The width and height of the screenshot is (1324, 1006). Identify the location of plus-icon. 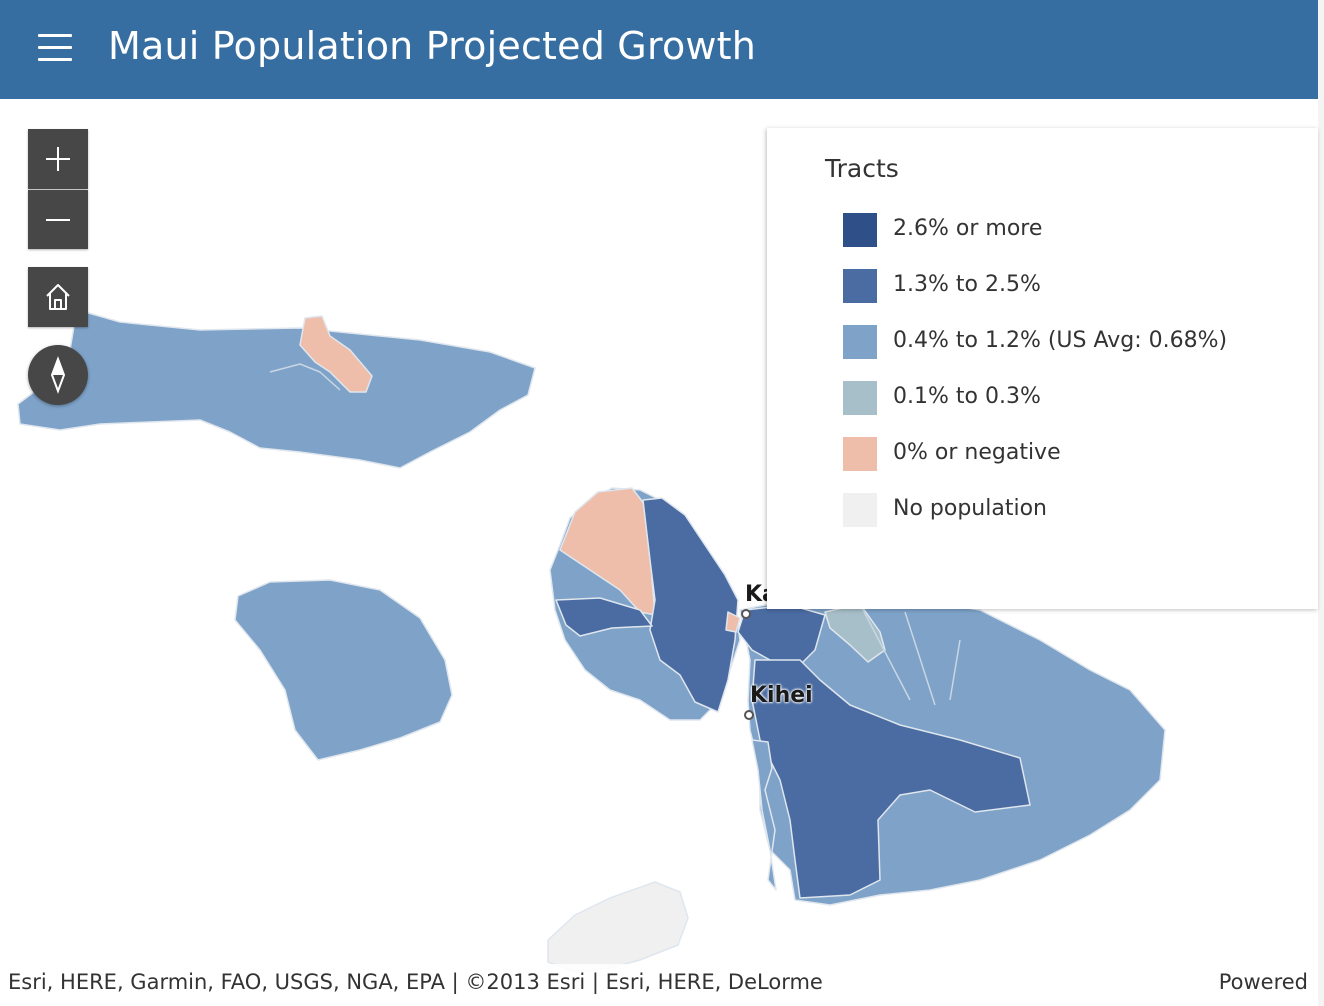
(58, 159).